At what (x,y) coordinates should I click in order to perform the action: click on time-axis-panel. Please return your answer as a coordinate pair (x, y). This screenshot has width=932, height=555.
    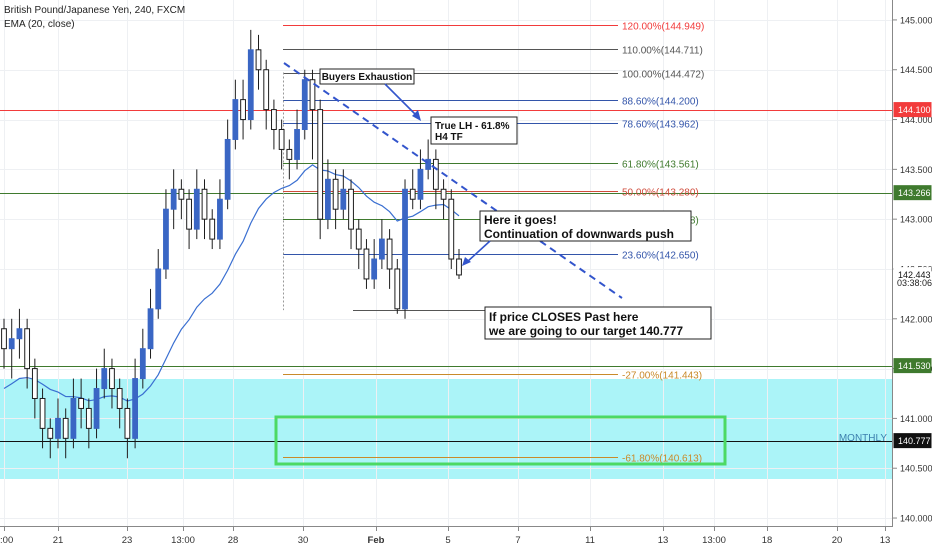
    Looking at the image, I should click on (466, 538).